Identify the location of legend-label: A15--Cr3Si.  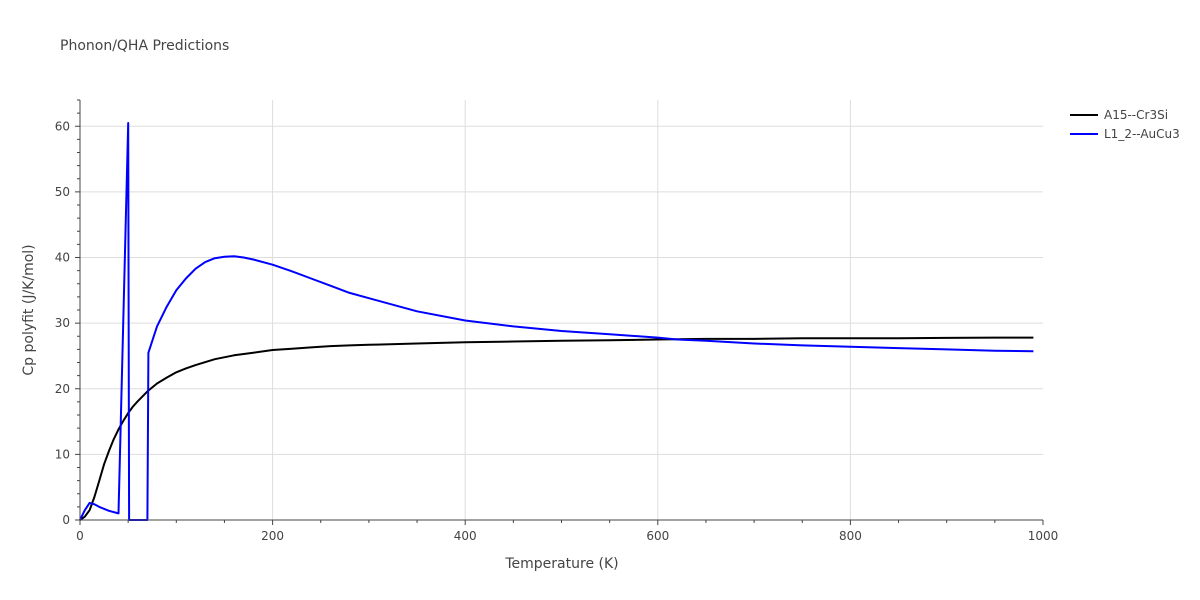
(1136, 115).